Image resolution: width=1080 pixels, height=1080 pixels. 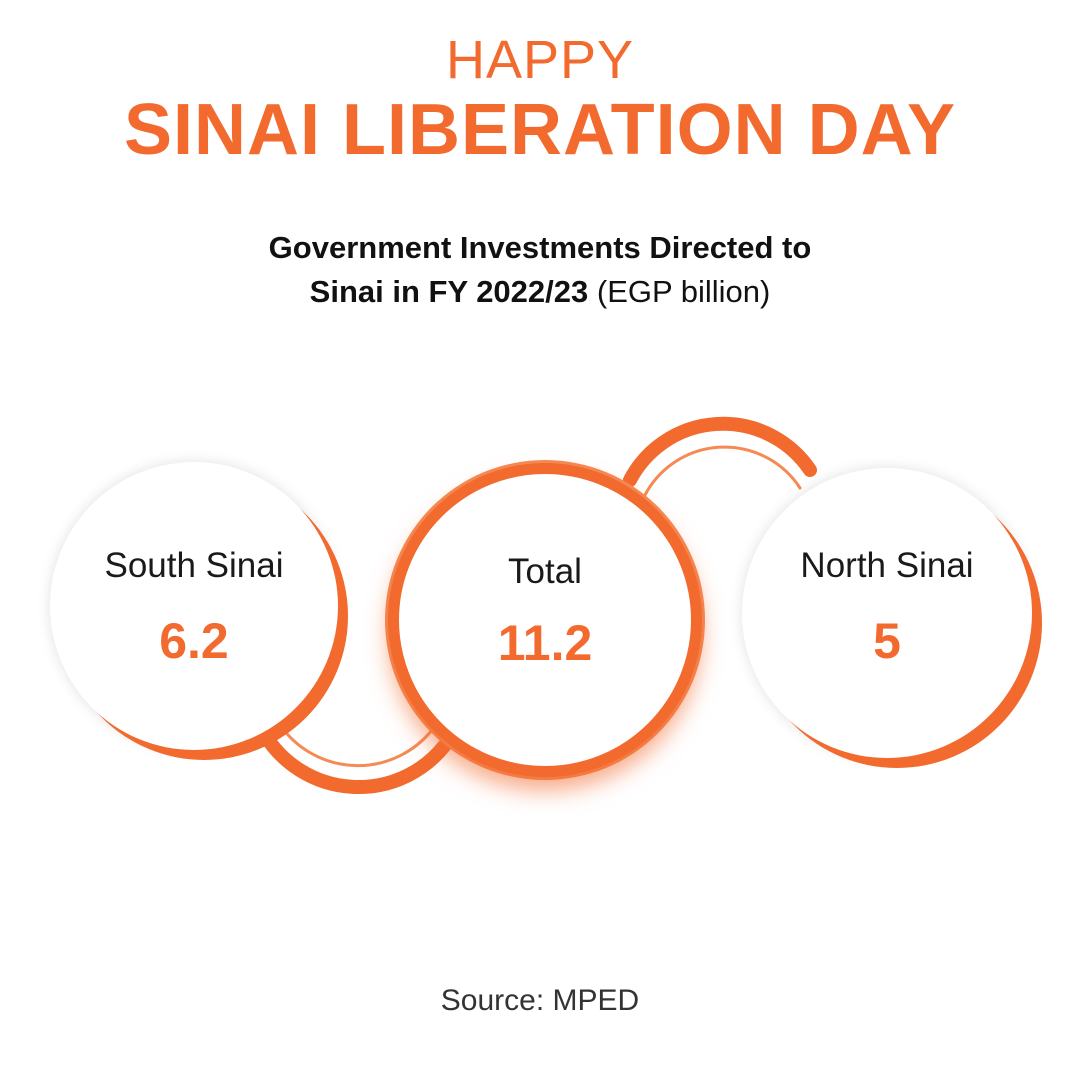 I want to click on connector-arc-lower, so click(x=355, y=761).